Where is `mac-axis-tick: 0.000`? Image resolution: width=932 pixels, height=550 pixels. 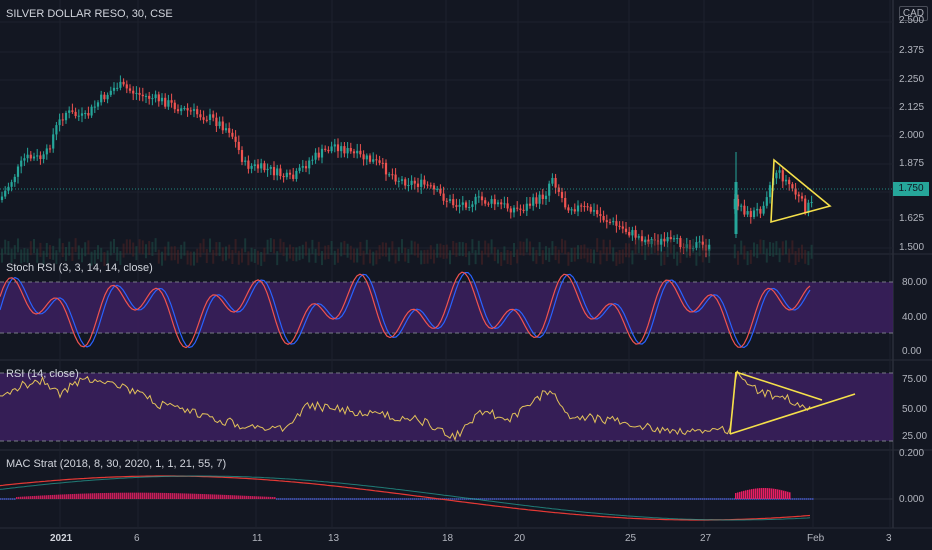
mac-axis-tick: 0.000 is located at coordinates (912, 499).